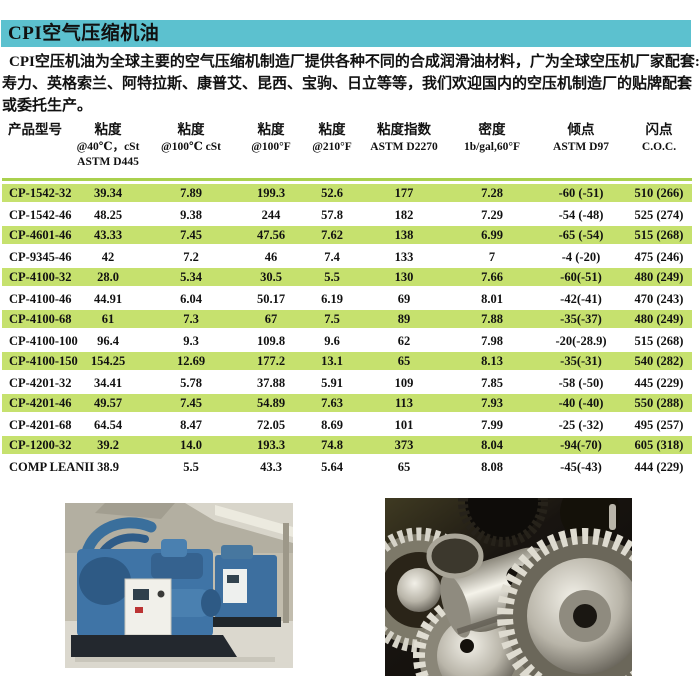 The image size is (700, 684). I want to click on spec-value: 7.93, so click(492, 403).